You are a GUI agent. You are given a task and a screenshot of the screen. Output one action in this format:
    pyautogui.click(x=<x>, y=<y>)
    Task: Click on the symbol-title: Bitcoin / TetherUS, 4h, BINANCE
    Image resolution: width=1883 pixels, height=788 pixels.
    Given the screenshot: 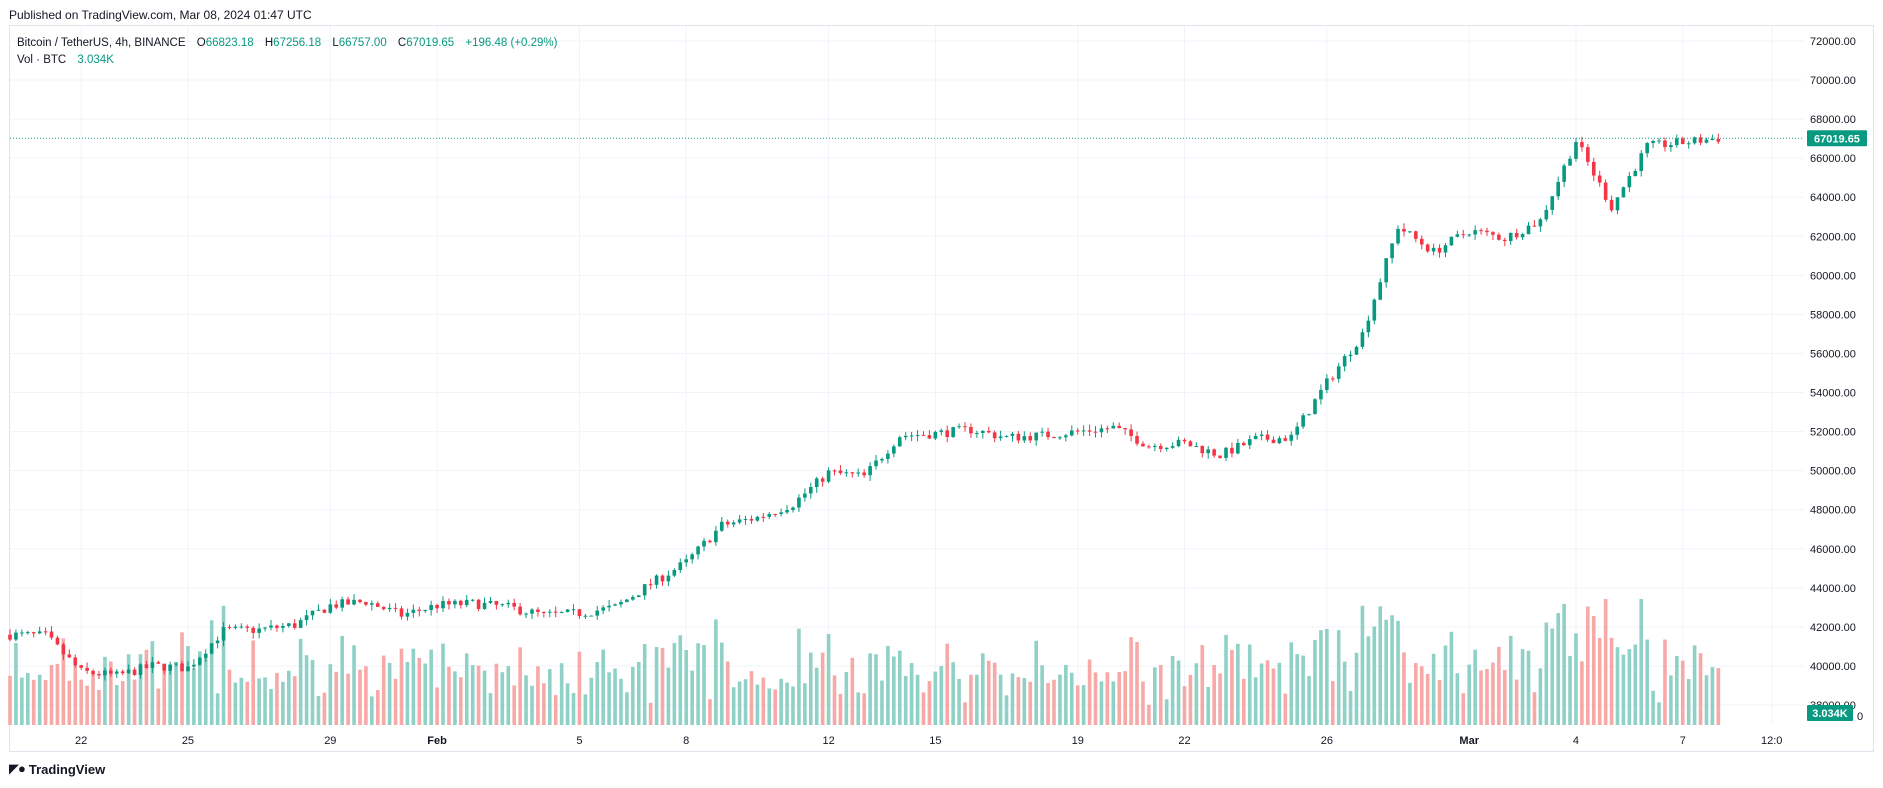 What is the action you would take?
    pyautogui.click(x=101, y=43)
    